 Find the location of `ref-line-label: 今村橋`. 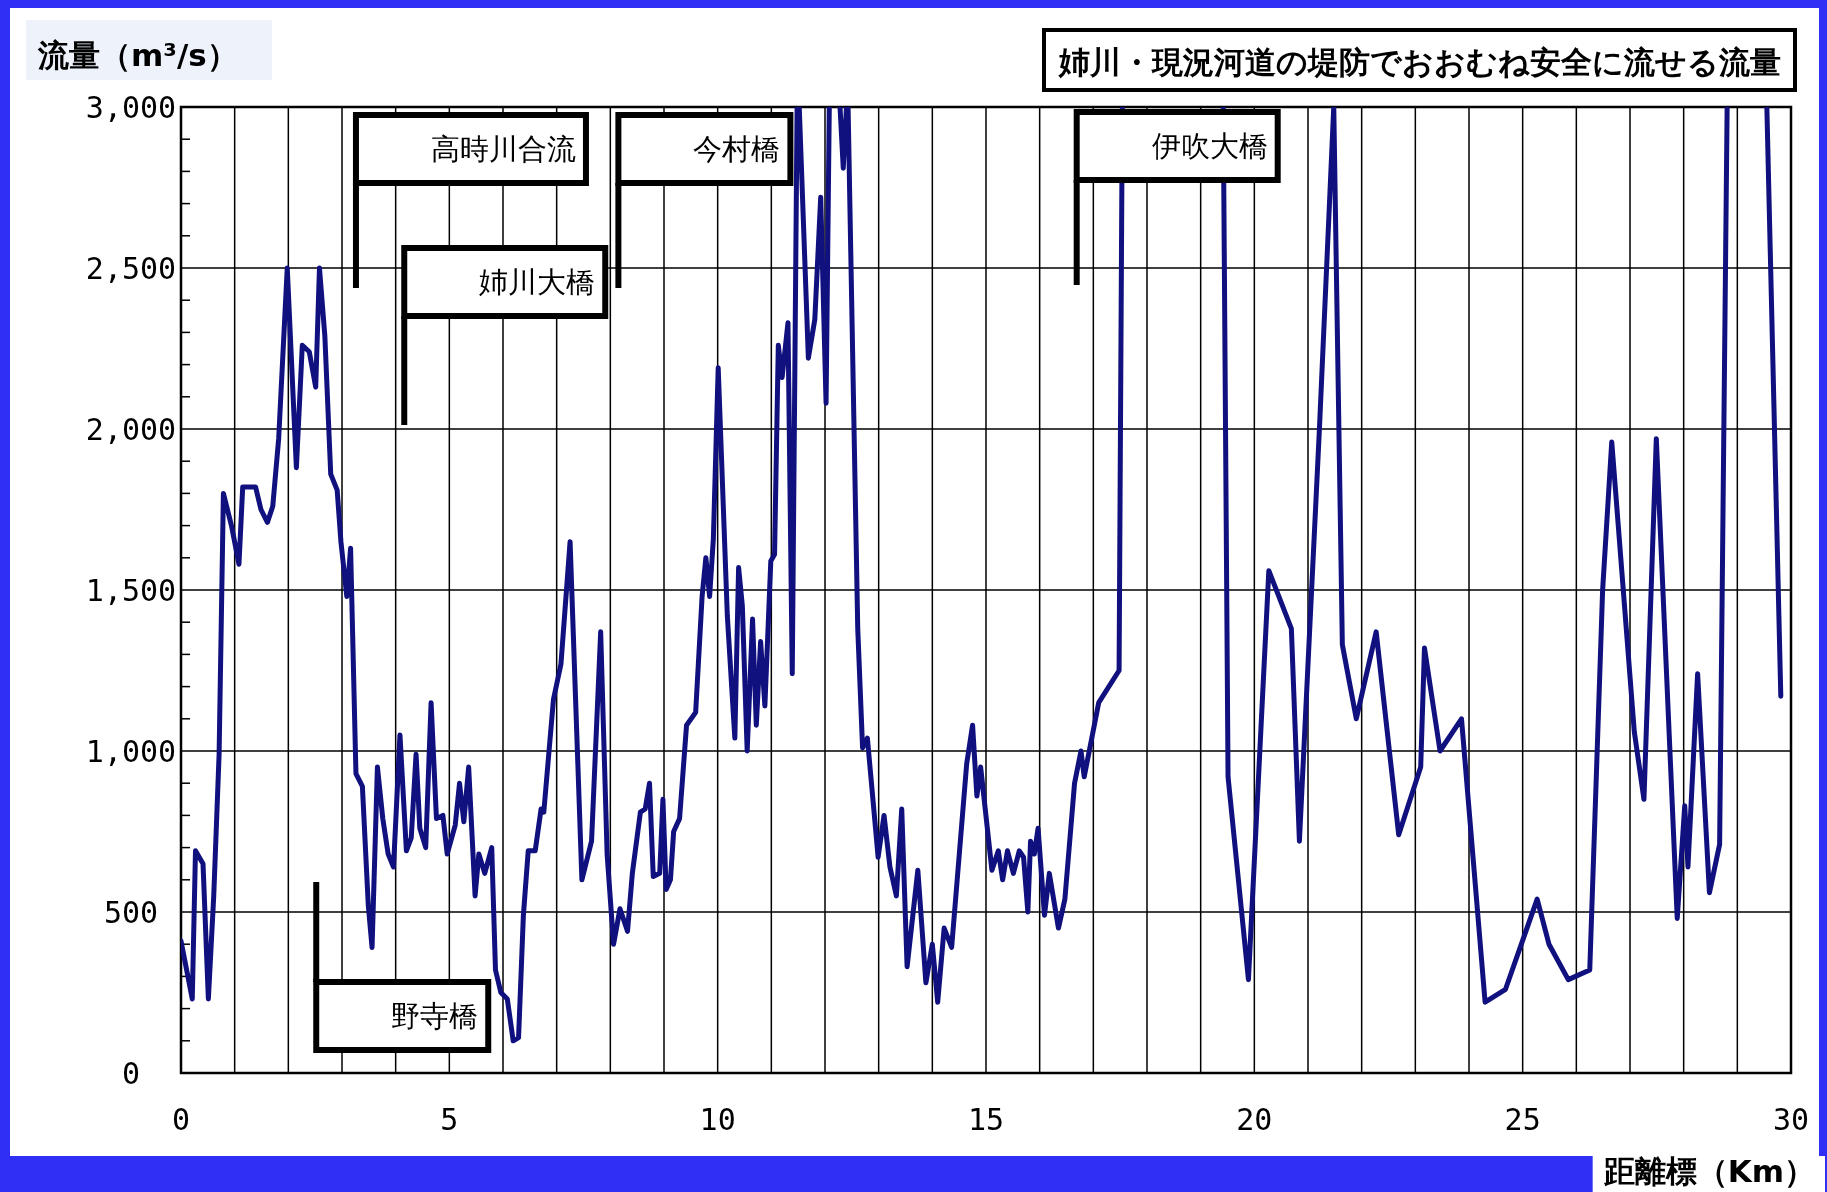

ref-line-label: 今村橋 is located at coordinates (737, 149).